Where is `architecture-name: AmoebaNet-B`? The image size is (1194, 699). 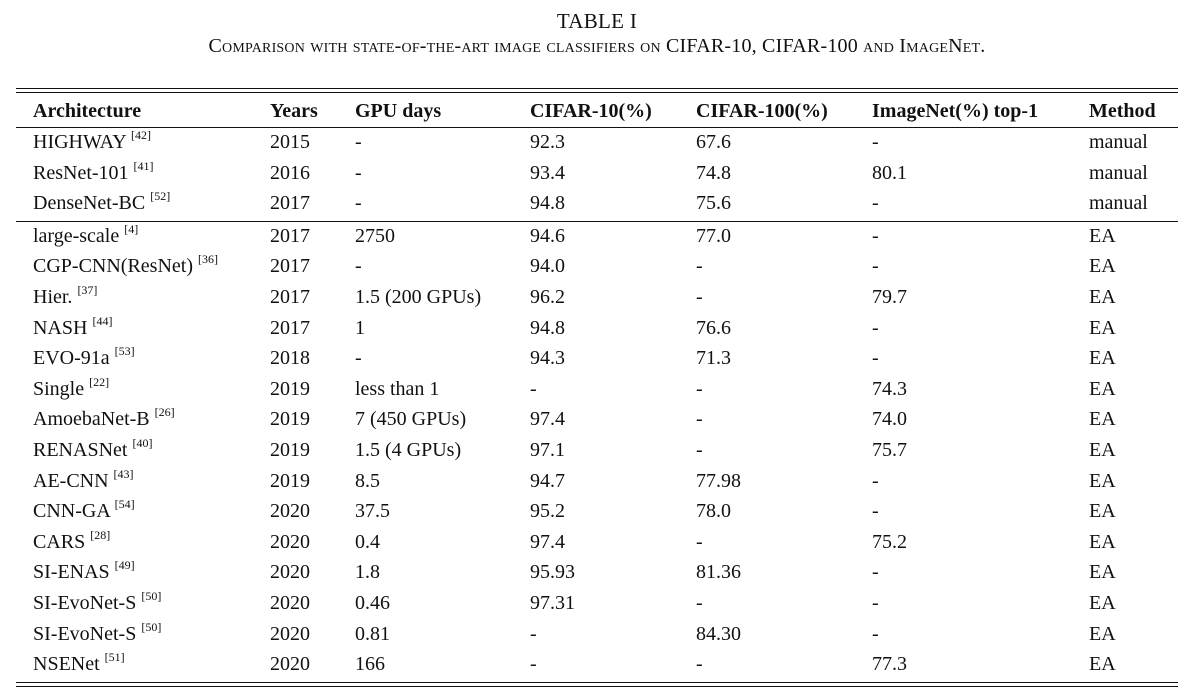 architecture-name: AmoebaNet-B is located at coordinates (91, 419).